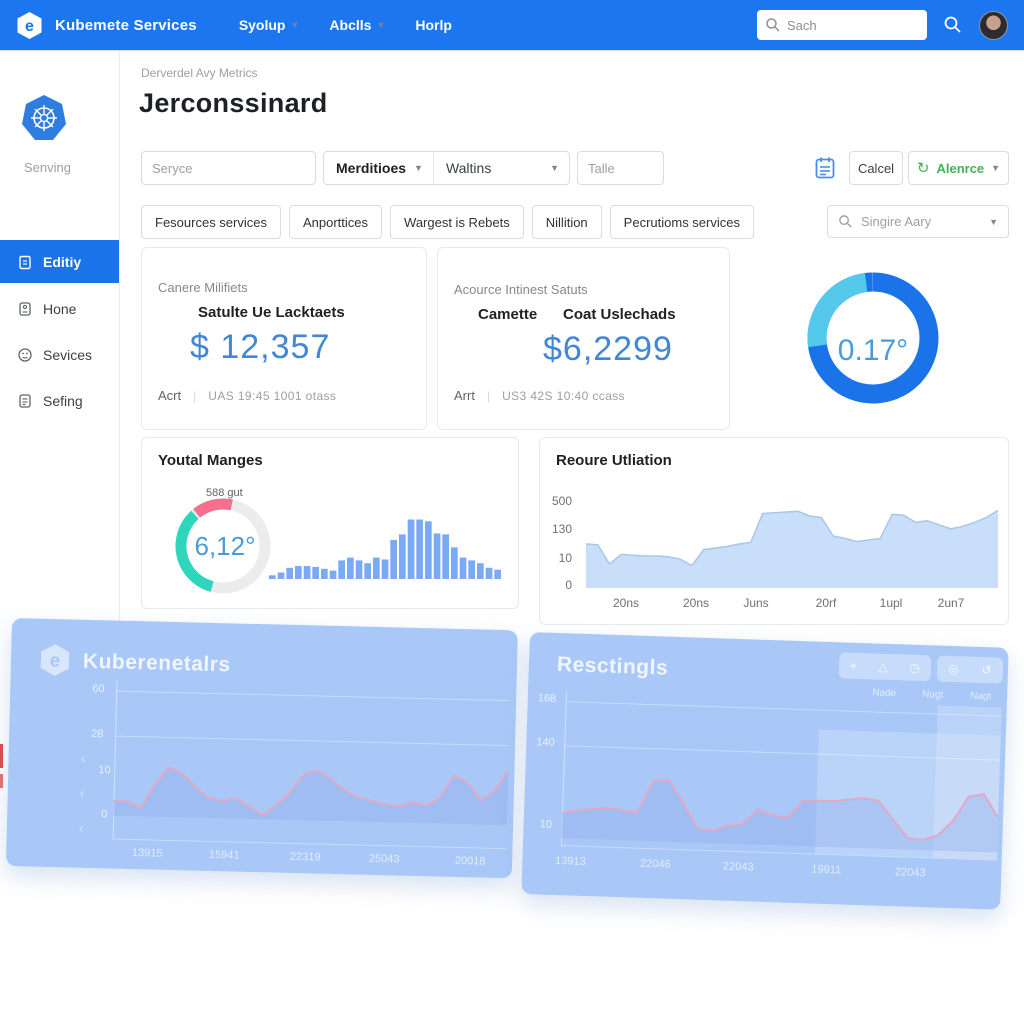  Describe the element at coordinates (873, 350) in the screenshot. I see `donut-center-value: 0.17°` at that location.